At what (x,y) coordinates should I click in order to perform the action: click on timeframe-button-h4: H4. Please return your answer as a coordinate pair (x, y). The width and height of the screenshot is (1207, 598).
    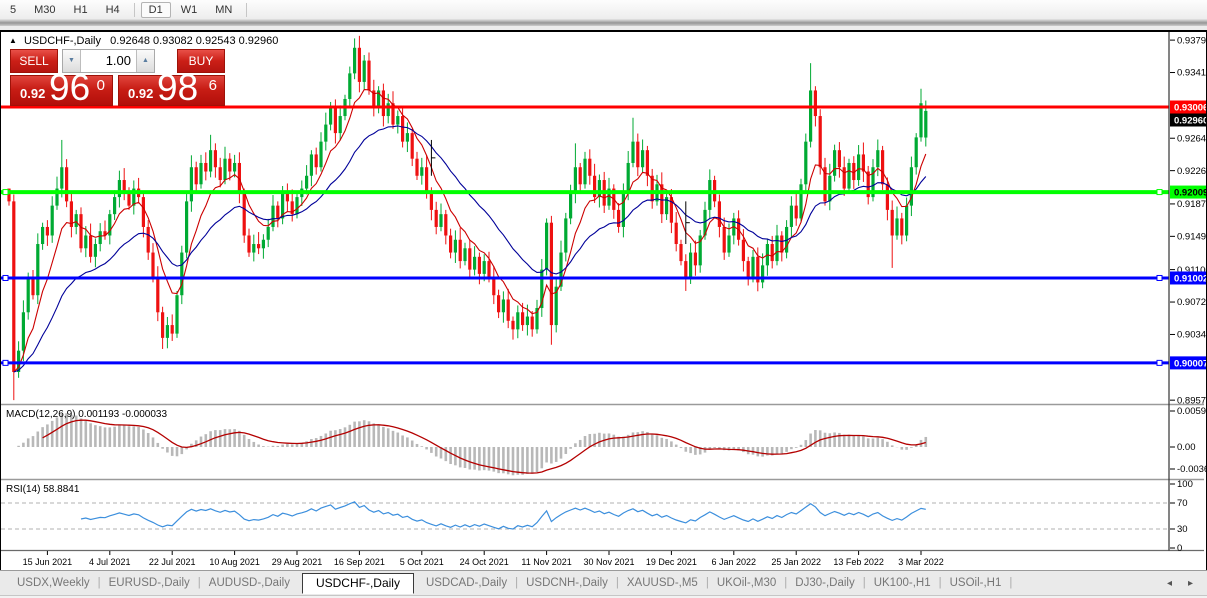
    Looking at the image, I should click on (112, 9).